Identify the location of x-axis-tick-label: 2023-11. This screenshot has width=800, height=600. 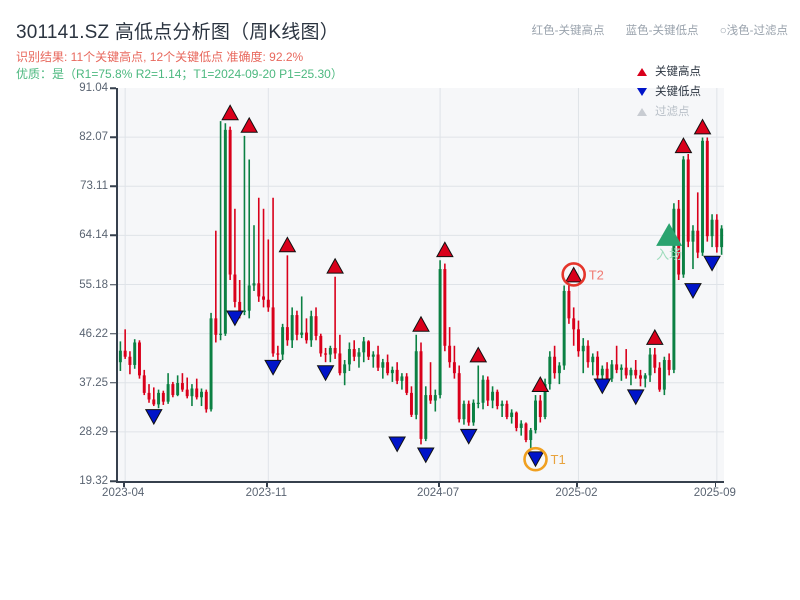
(266, 493).